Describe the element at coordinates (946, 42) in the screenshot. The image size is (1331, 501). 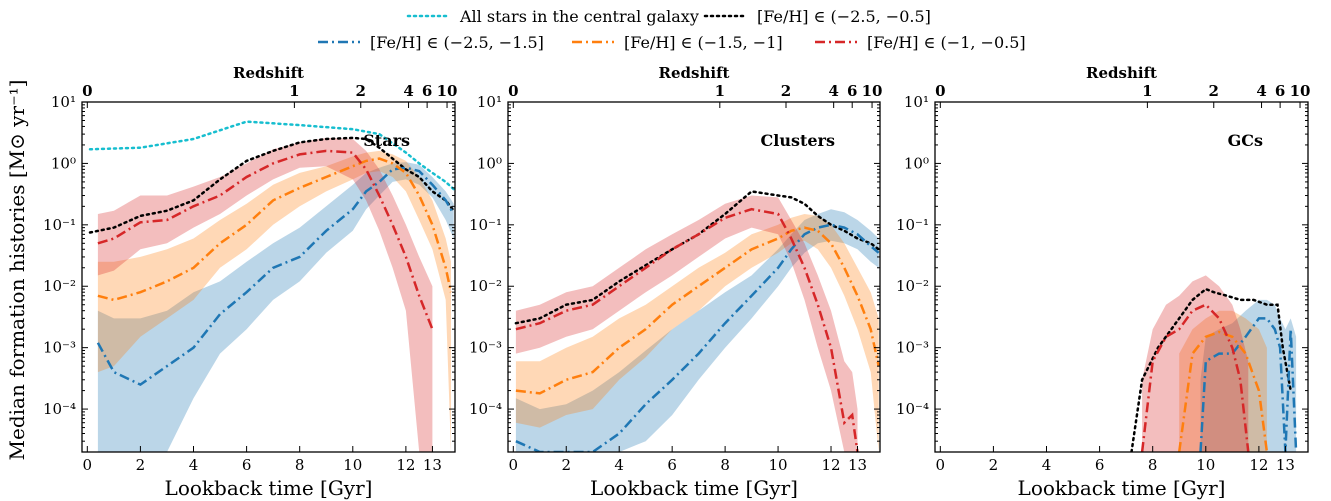
I see `legend-label: [Fe/H] ∈ (−1, −0.5]` at that location.